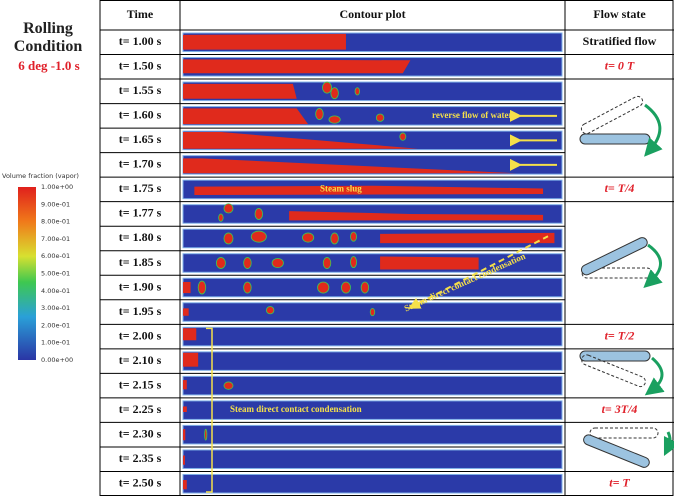  Describe the element at coordinates (55, 291) in the screenshot. I see `colorbar-tick: 4.00e-01` at that location.